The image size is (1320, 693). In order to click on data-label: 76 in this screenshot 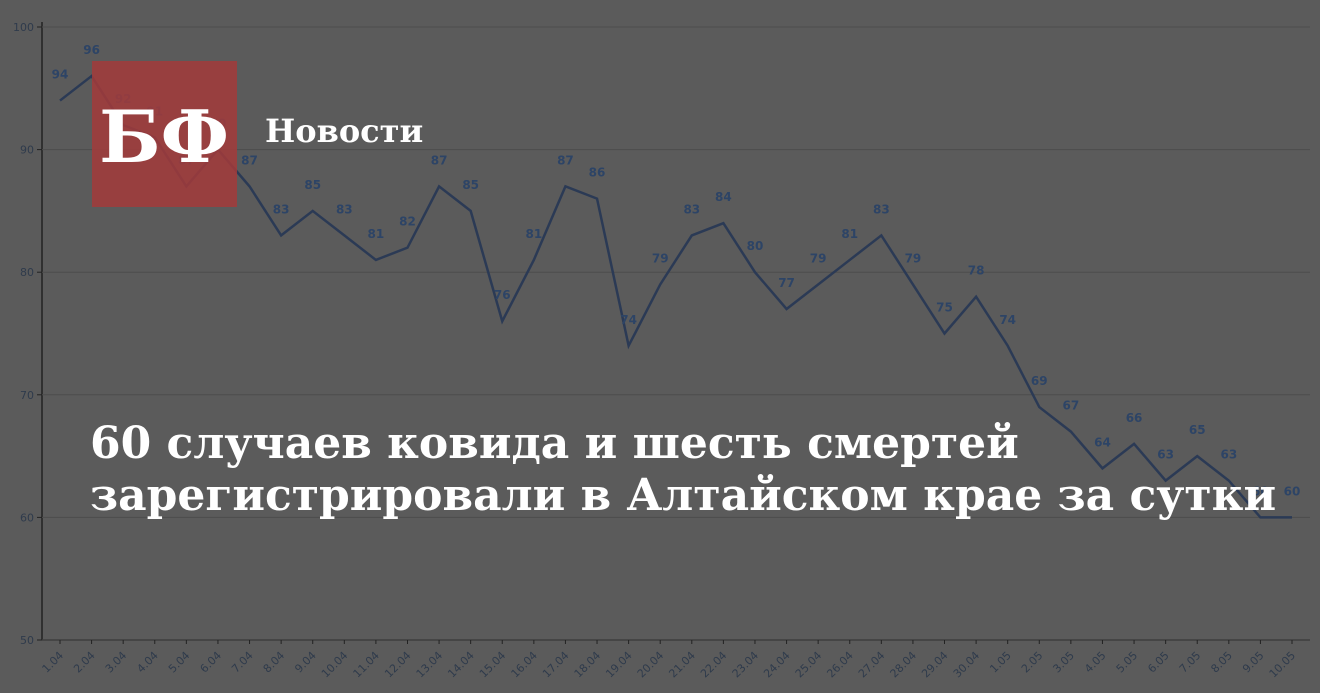, I will do `click(502, 295)`.